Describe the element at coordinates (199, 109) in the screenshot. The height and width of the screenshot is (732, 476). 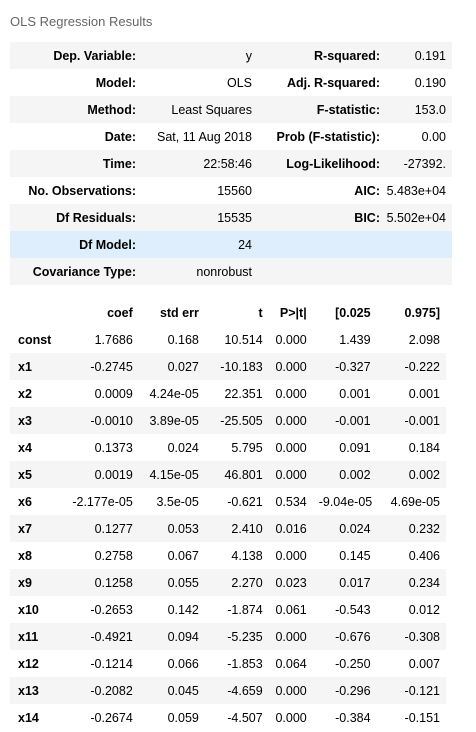
I see `summary-value: Least Squares` at that location.